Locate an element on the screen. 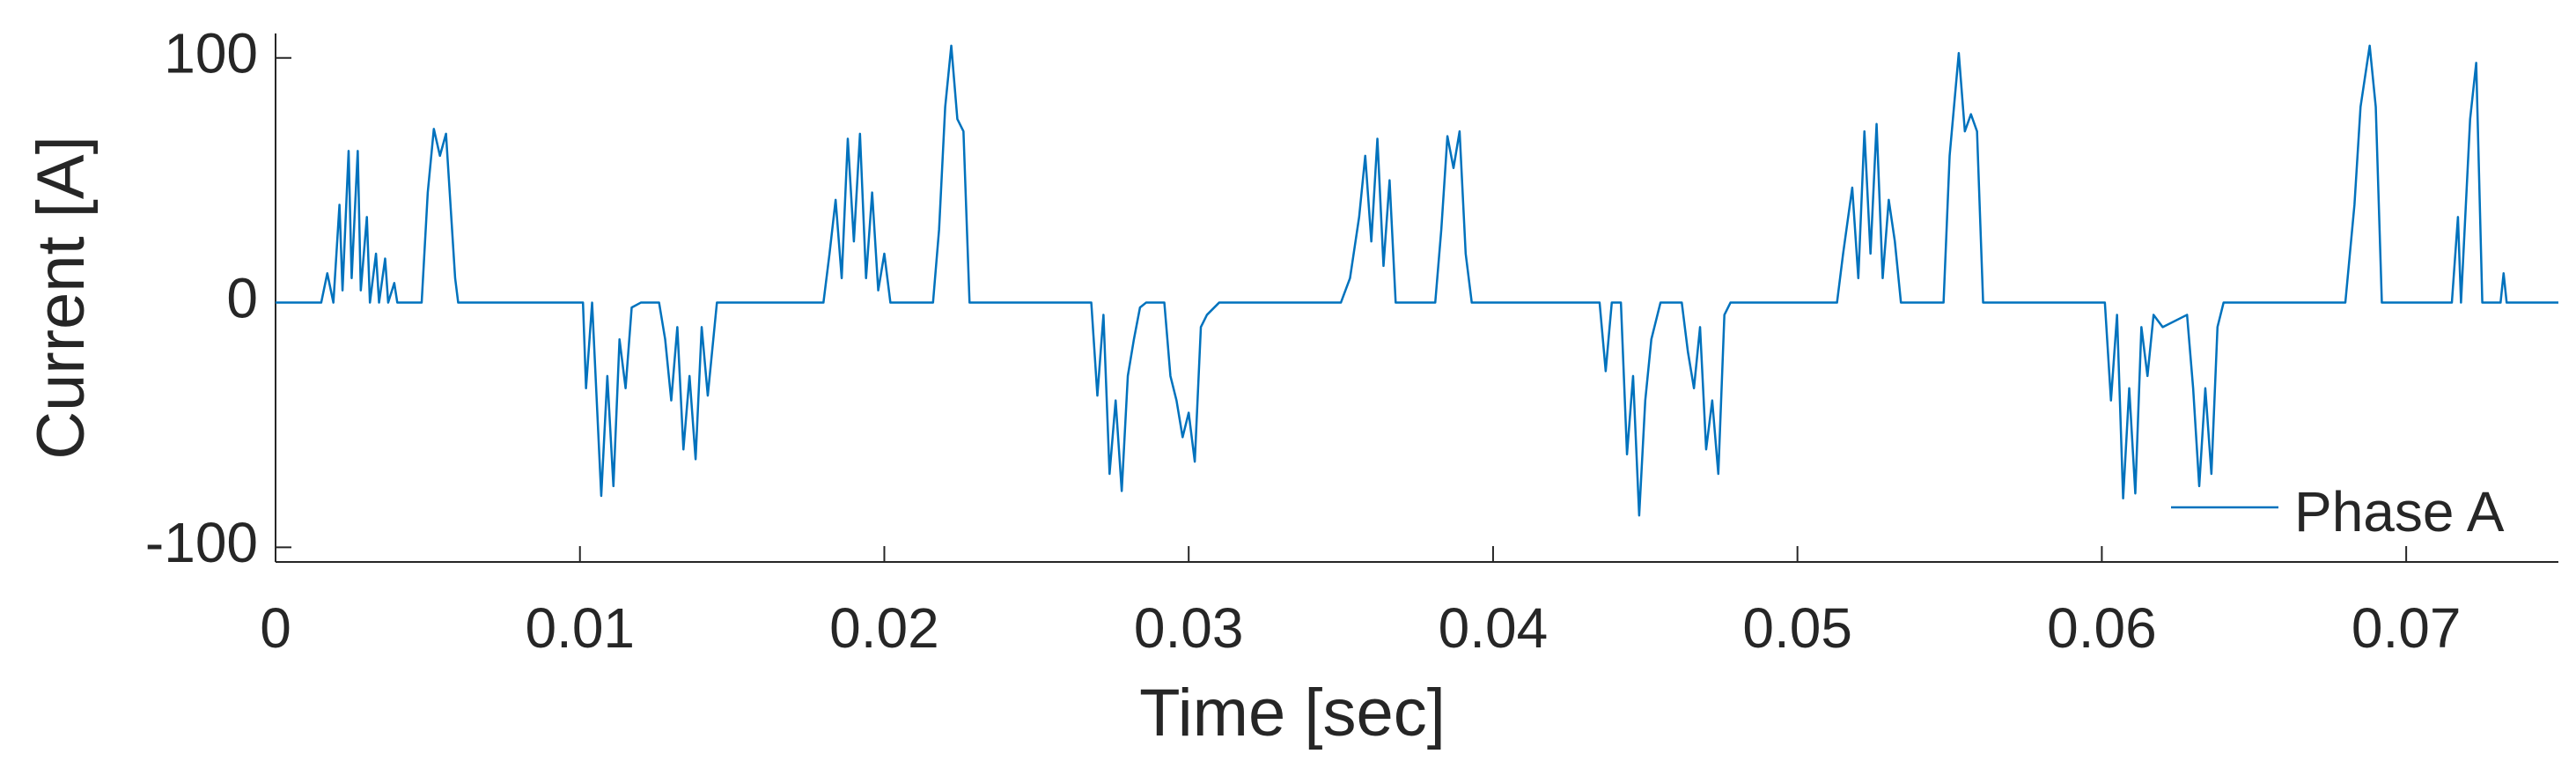  x-tick-label: 0.03 is located at coordinates (1189, 628).